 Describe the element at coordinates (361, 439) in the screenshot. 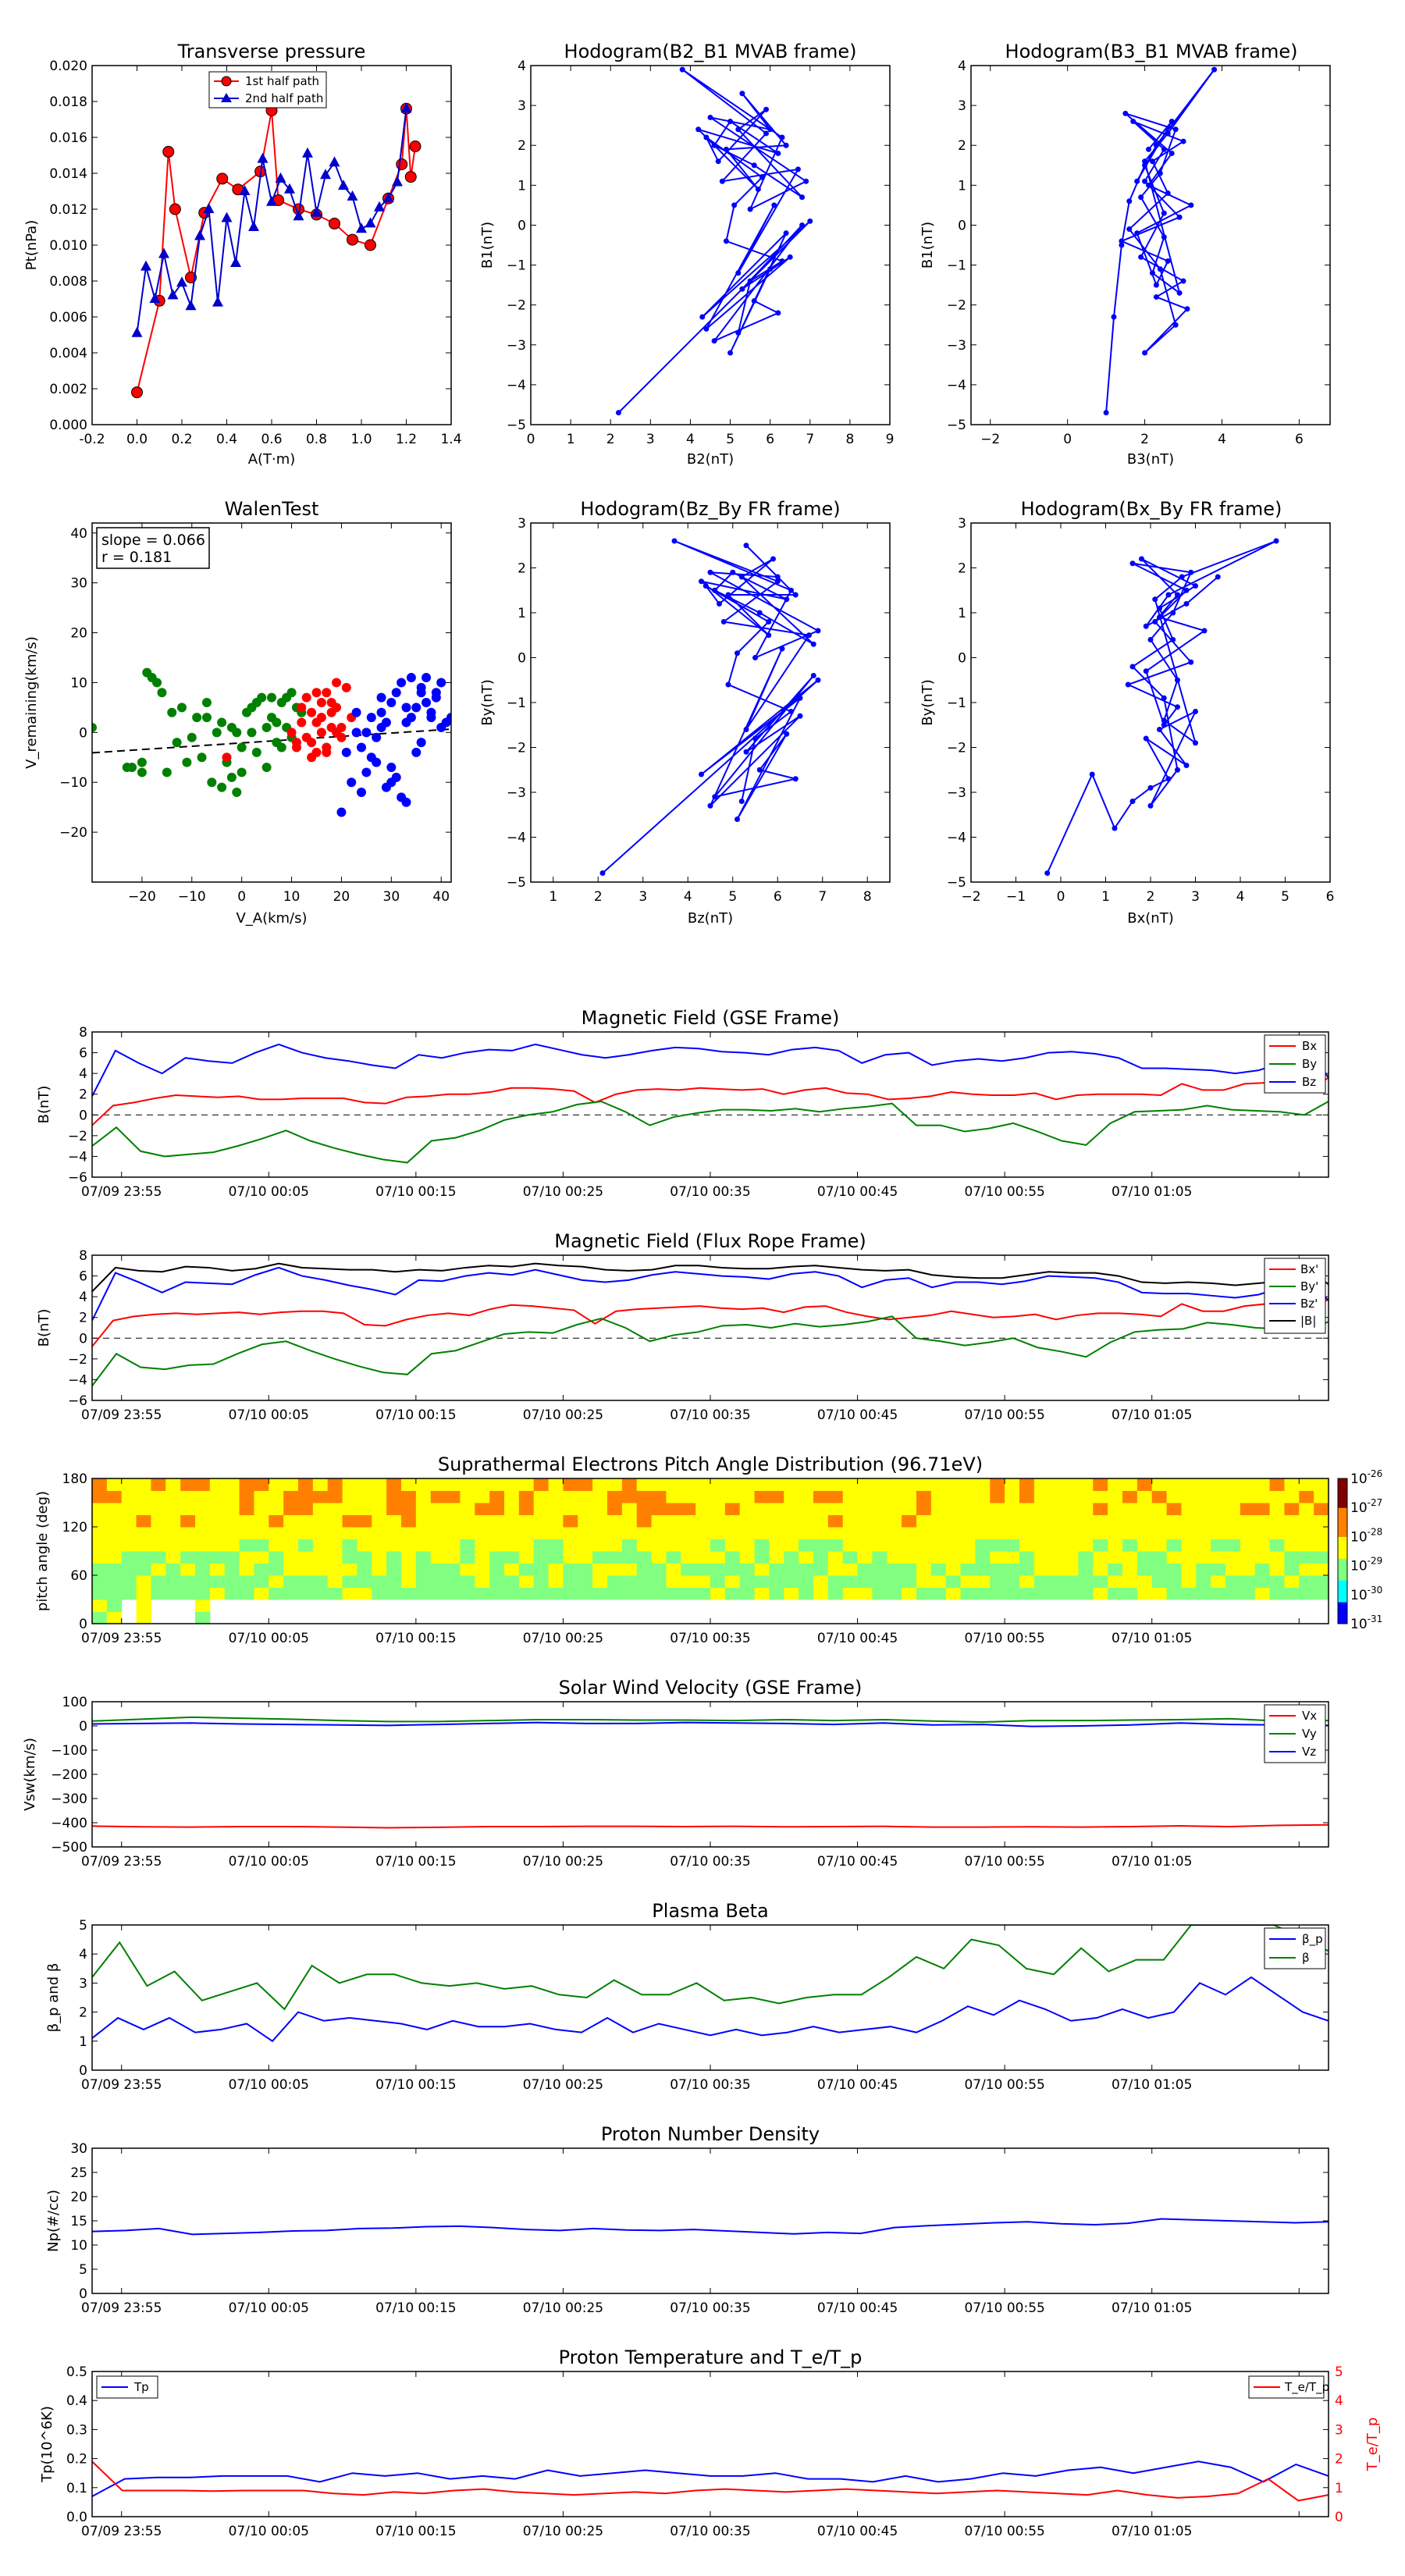

I see `x-tick-label: 1.0` at that location.